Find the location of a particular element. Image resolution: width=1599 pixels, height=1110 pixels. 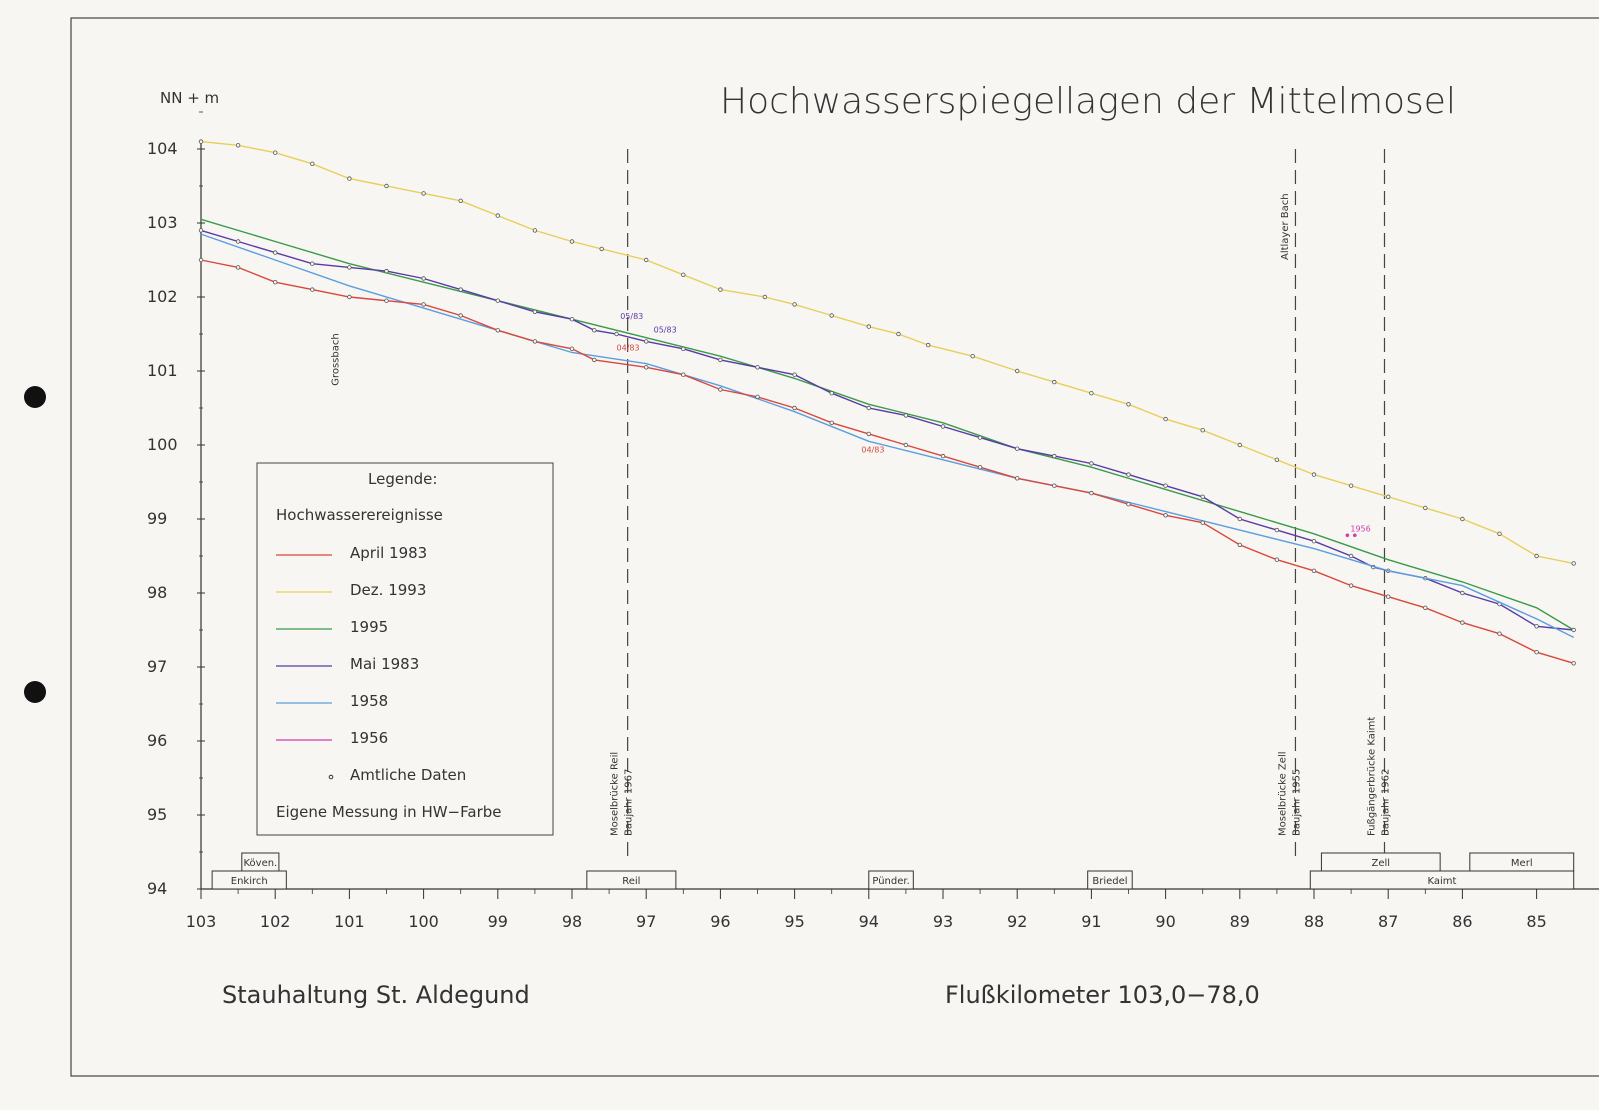

bridge-marker-label: Fußgängerbrücke Kaimt is located at coordinates (1371, 776).